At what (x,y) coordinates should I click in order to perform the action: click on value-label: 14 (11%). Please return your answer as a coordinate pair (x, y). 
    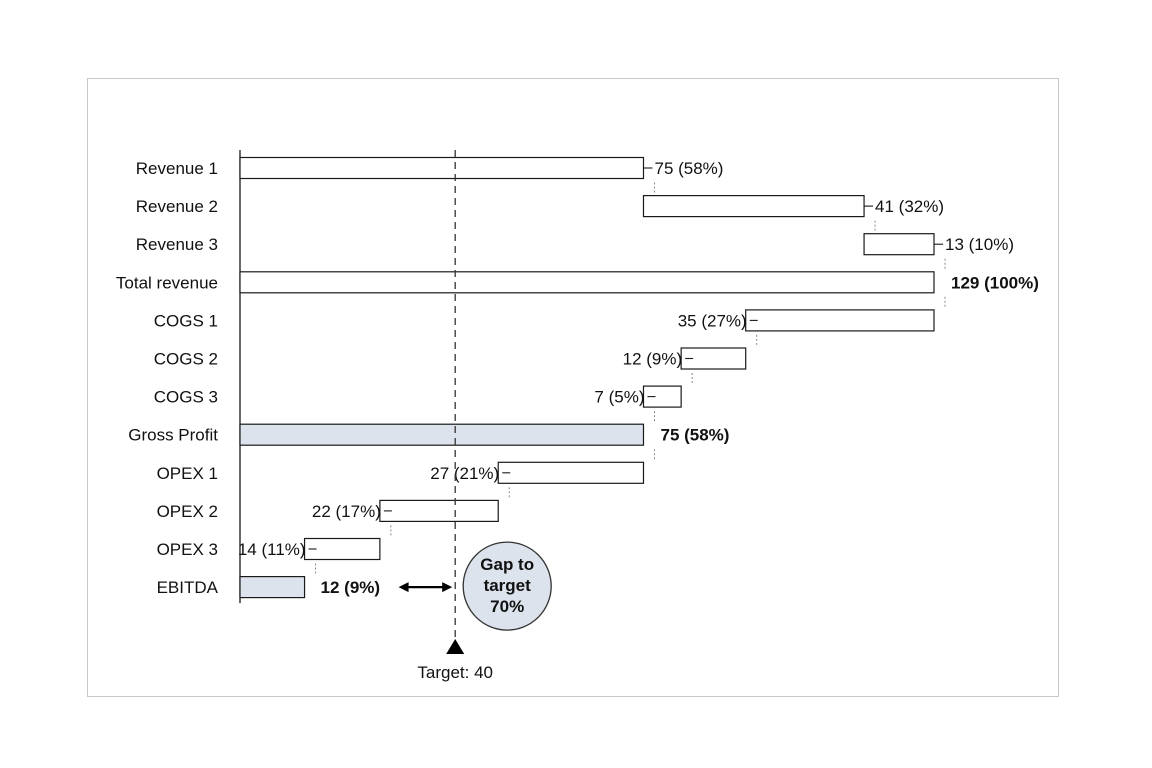
    Looking at the image, I should click on (272, 549).